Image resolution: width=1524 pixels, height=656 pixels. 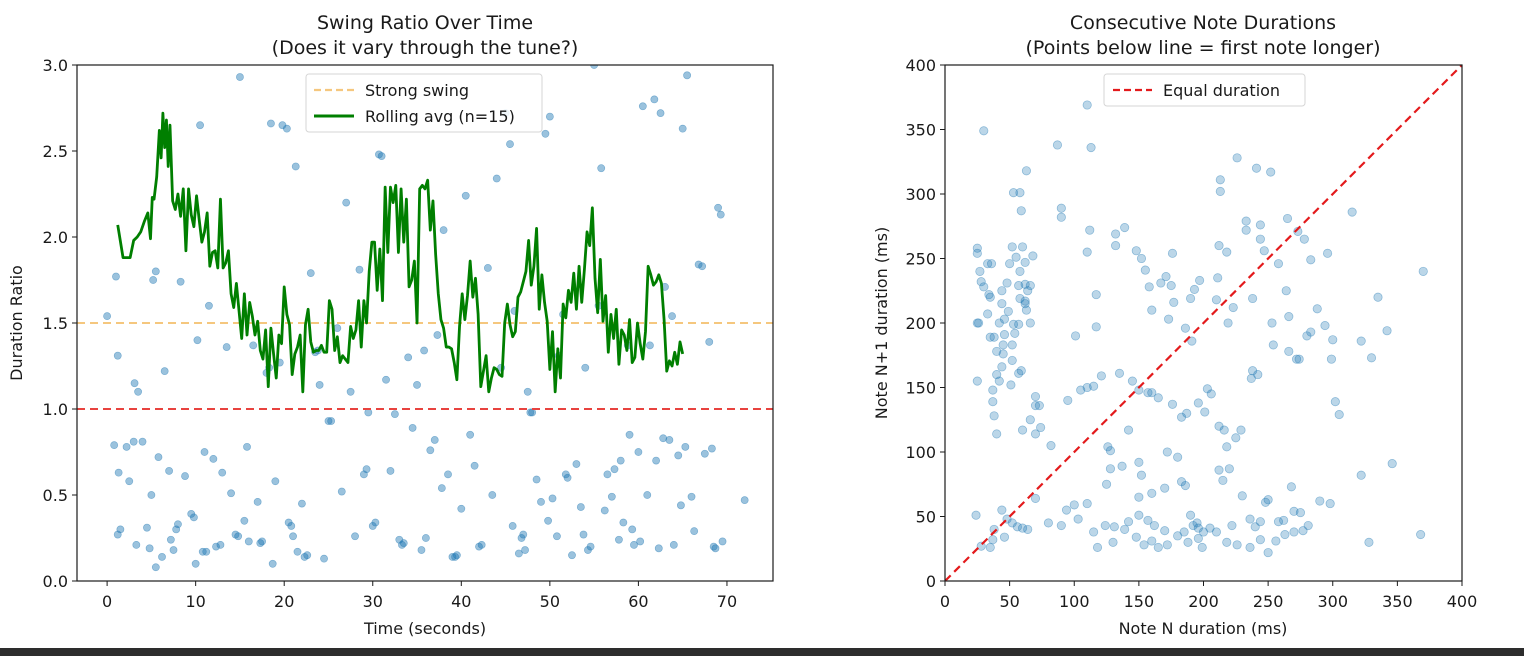 I want to click on left-x-axis-label: Time (seconds), so click(x=424, y=628).